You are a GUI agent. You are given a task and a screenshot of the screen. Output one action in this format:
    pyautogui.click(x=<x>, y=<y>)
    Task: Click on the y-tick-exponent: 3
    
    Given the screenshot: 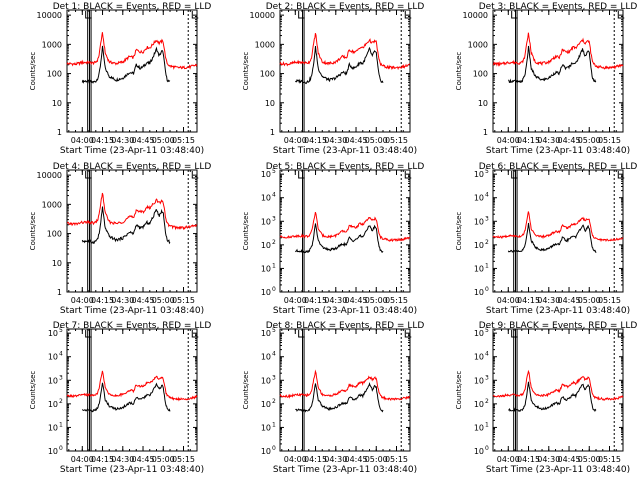 What is the action you would take?
    pyautogui.click(x=487, y=218)
    